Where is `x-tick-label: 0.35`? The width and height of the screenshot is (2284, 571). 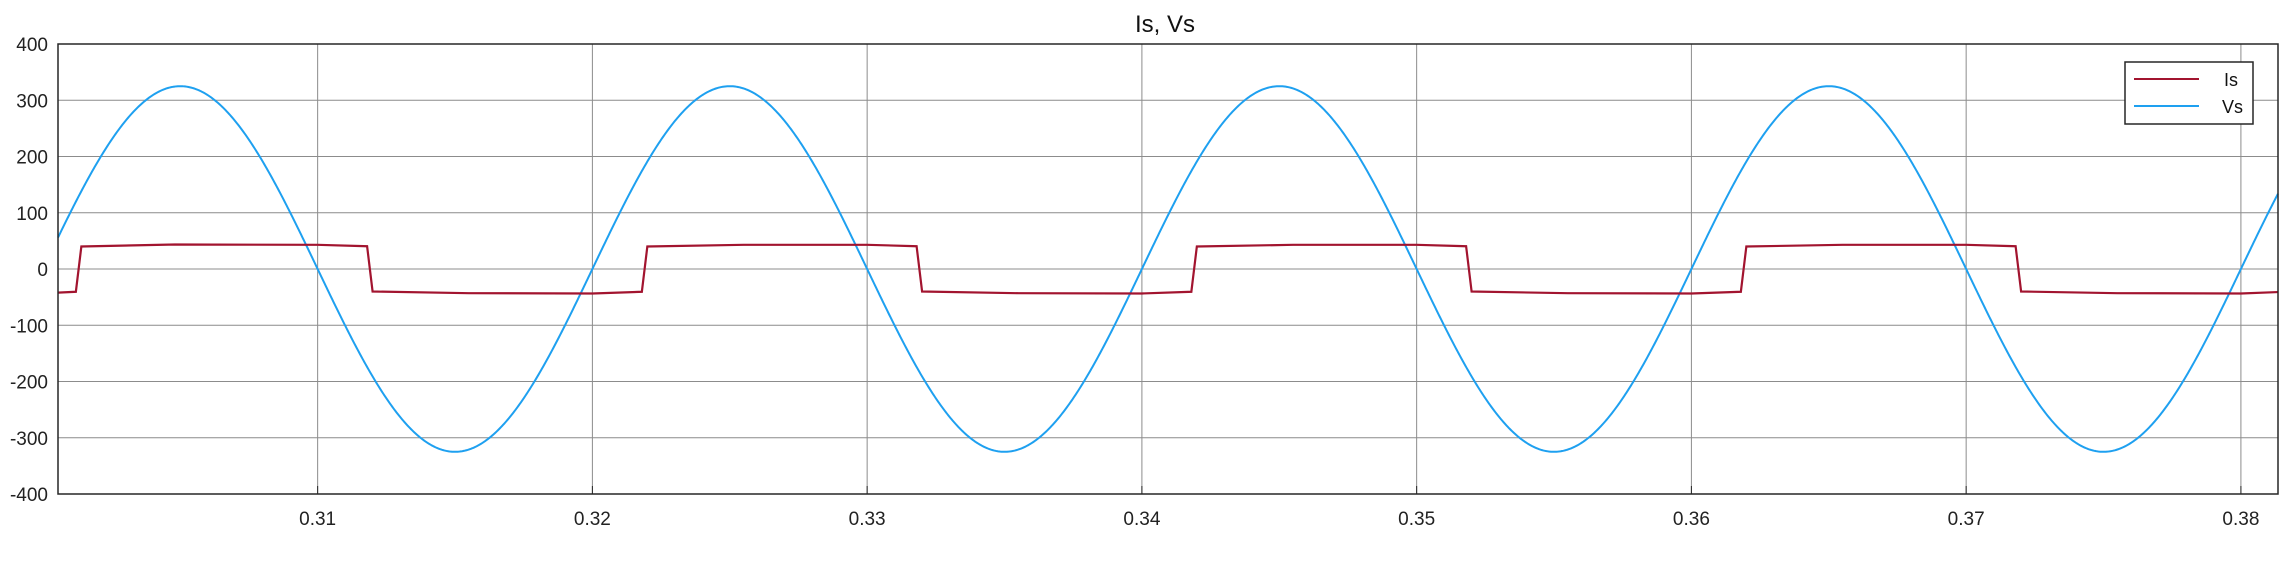 x-tick-label: 0.35 is located at coordinates (1416, 519).